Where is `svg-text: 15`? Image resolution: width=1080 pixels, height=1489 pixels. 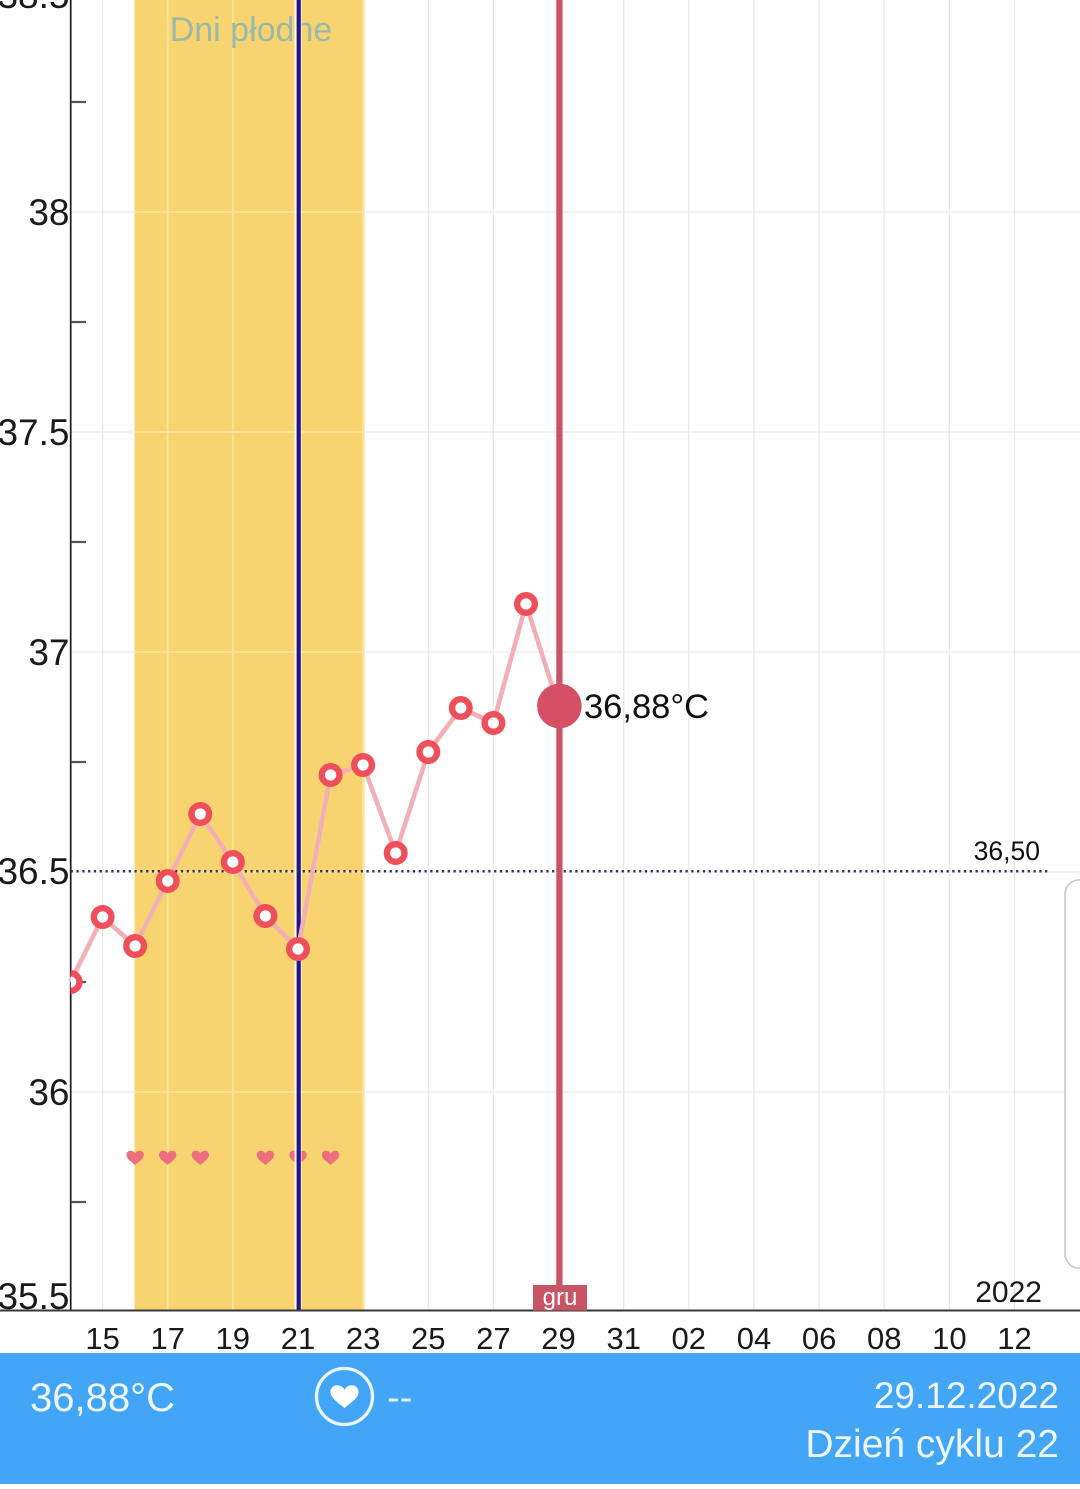
svg-text: 15 is located at coordinates (102, 1338).